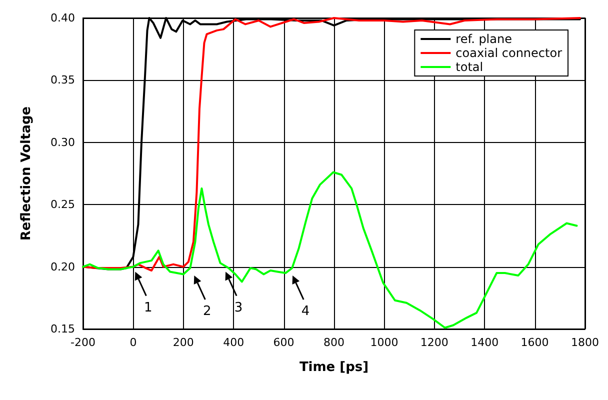  What do you see at coordinates (534, 342) in the screenshot?
I see `x-tick-label: 1600` at bounding box center [534, 342].